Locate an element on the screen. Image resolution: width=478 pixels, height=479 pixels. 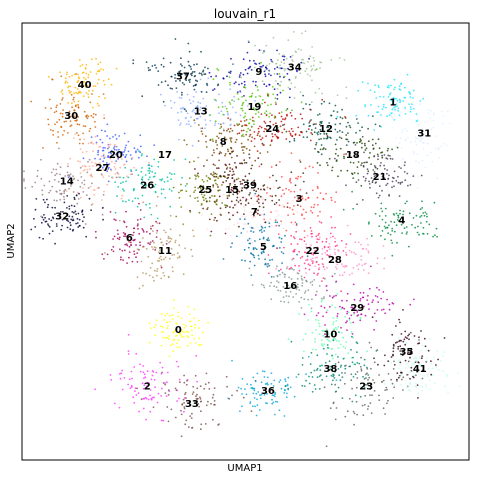
cluster-6-points is located at coordinates (131, 235).